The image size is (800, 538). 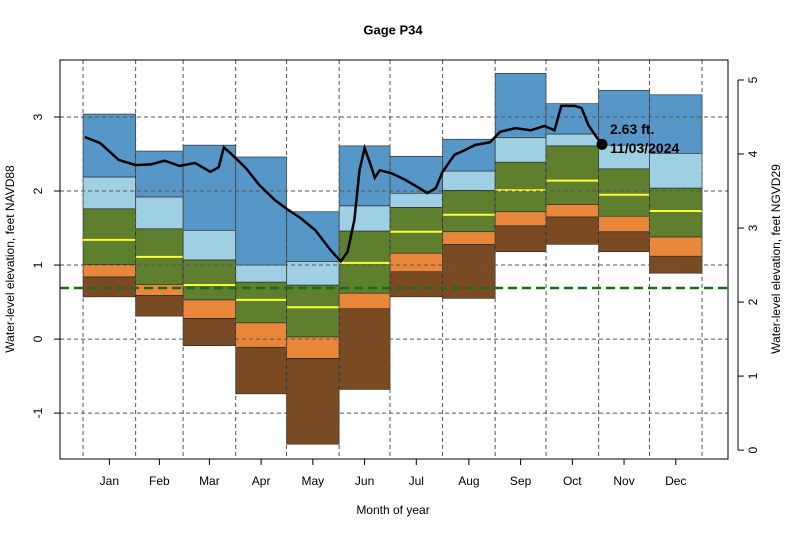 I want to click on y-tick-label: 3, so click(x=38, y=116).